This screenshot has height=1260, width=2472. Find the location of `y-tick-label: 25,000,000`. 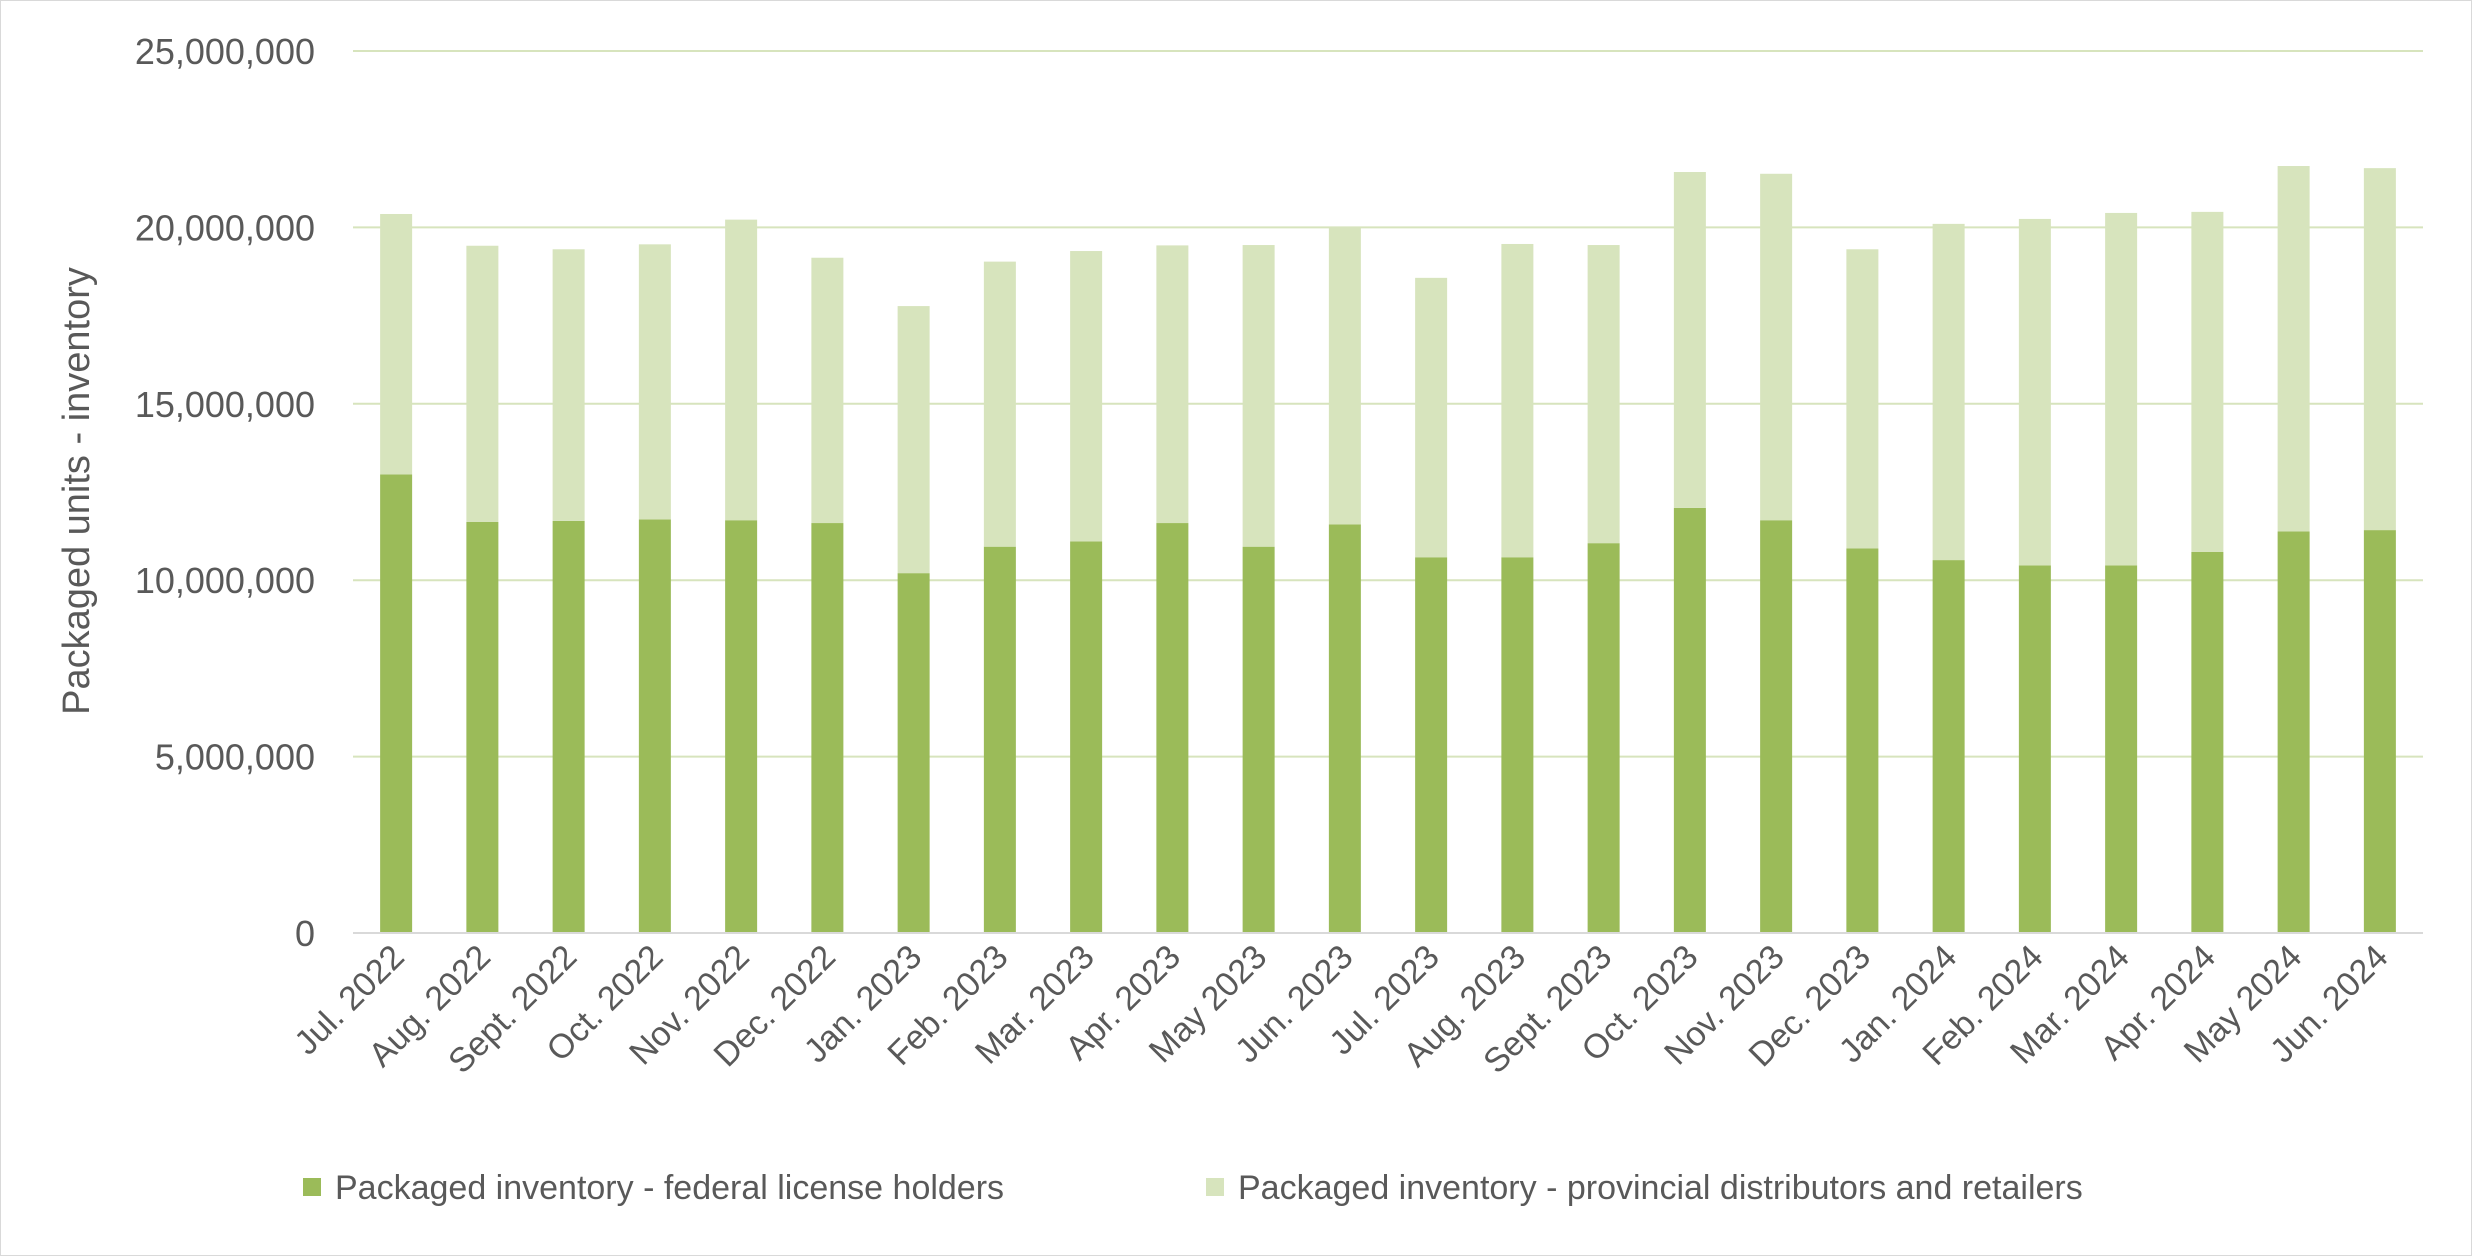

y-tick-label: 25,000,000 is located at coordinates (225, 51).